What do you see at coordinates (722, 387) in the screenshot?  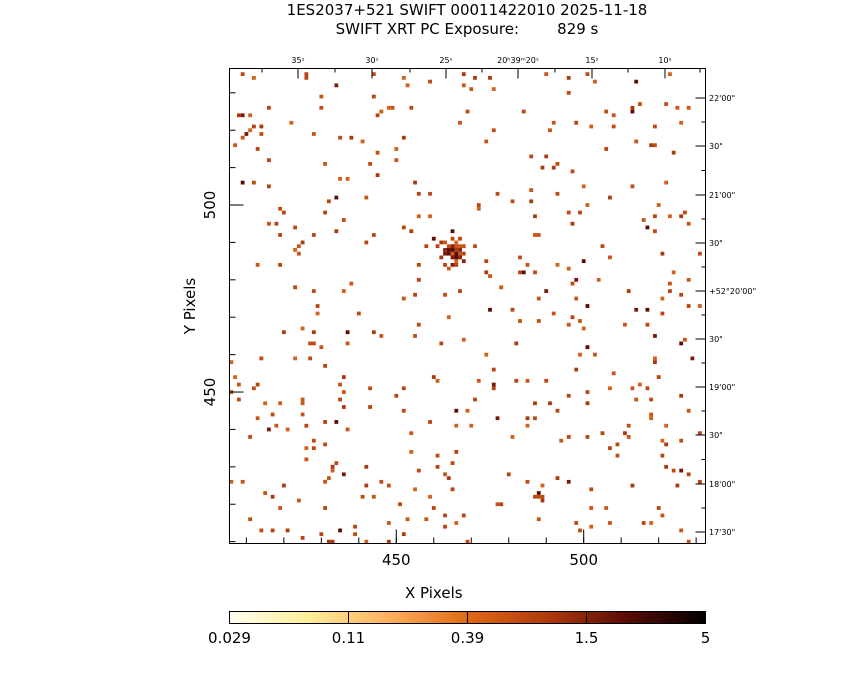 I see `dec-tick-label: 19'00"` at bounding box center [722, 387].